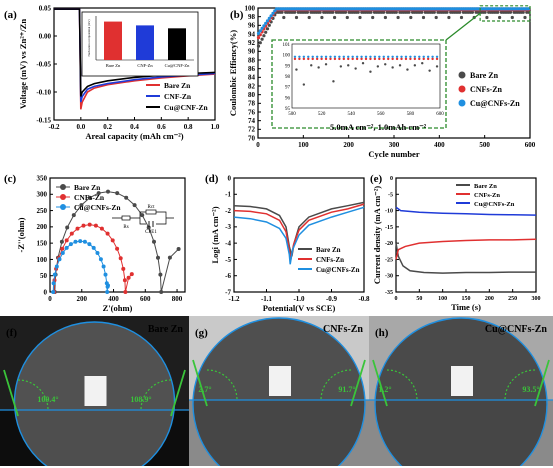 The height and width of the screenshot is (468, 553). I want to click on y-tick-label: -25, so click(389, 260).